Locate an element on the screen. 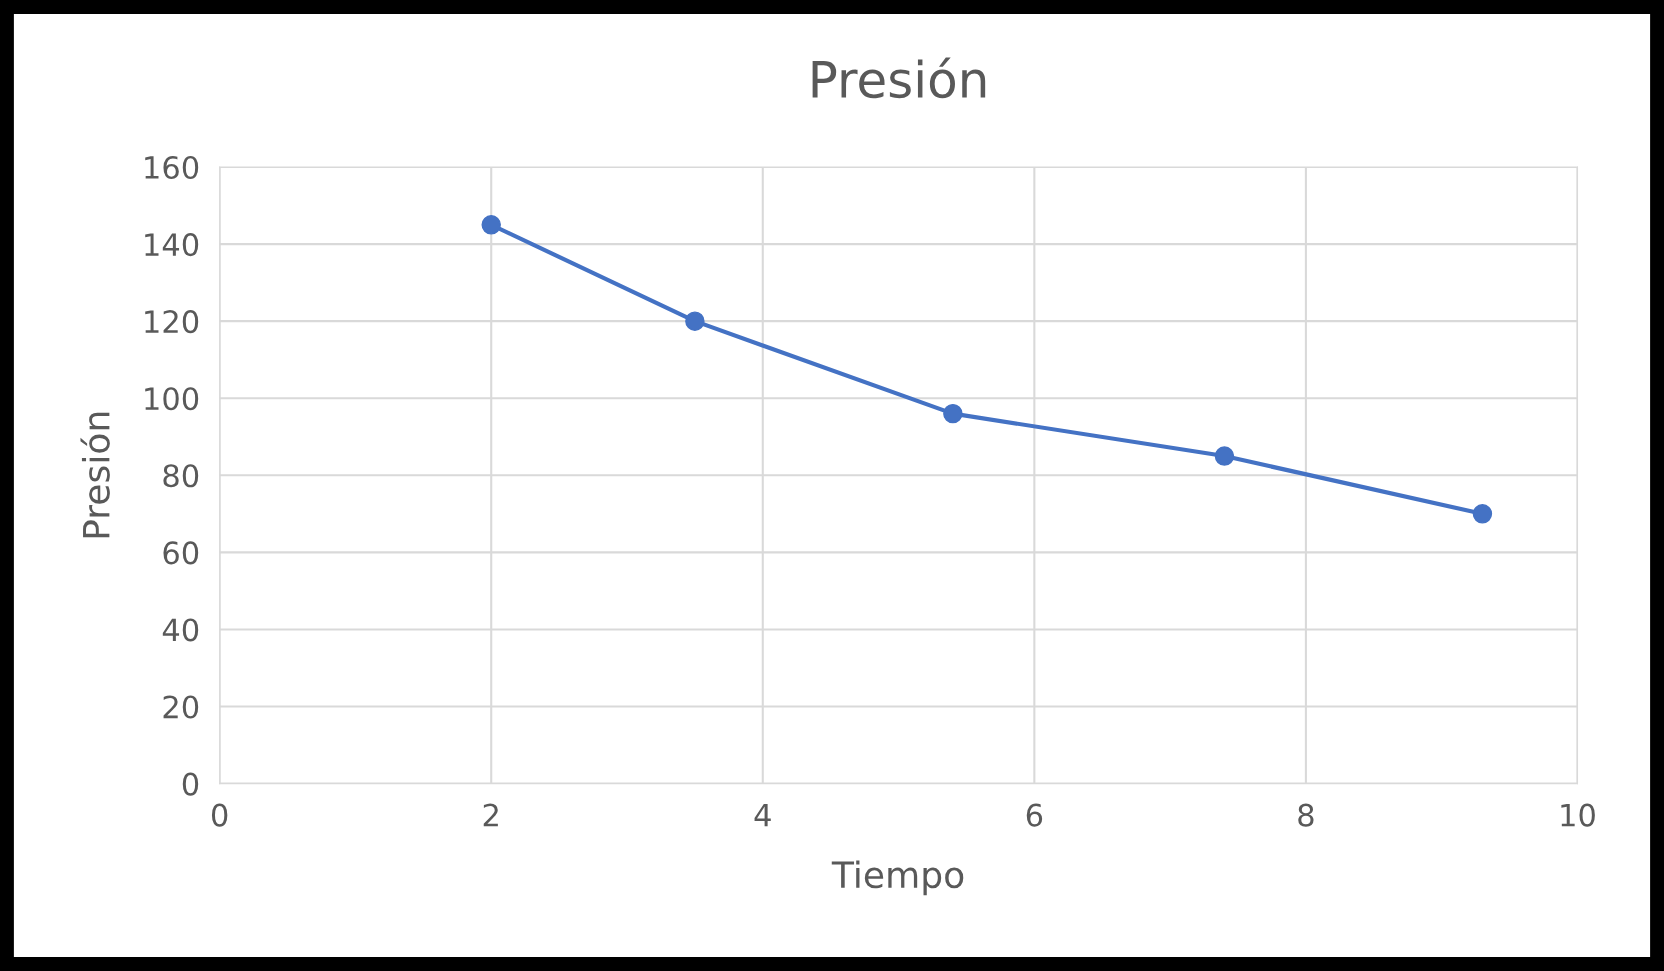 The width and height of the screenshot is (1664, 971). y-tick-label: 120 is located at coordinates (172, 322).